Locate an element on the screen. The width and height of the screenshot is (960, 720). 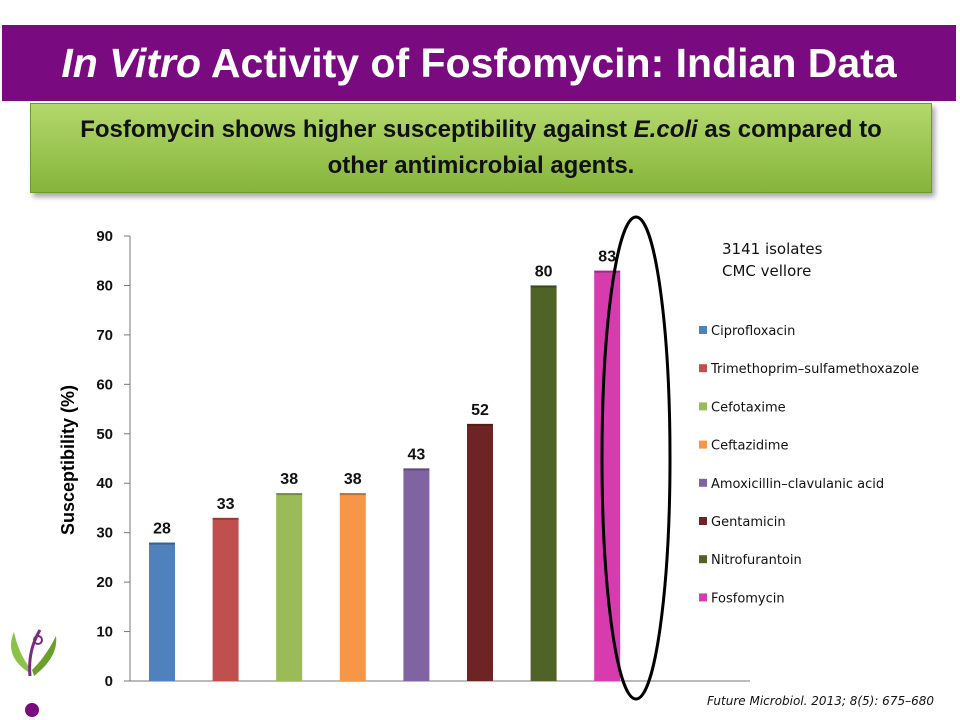
logo-icon is located at coordinates (33, 673).